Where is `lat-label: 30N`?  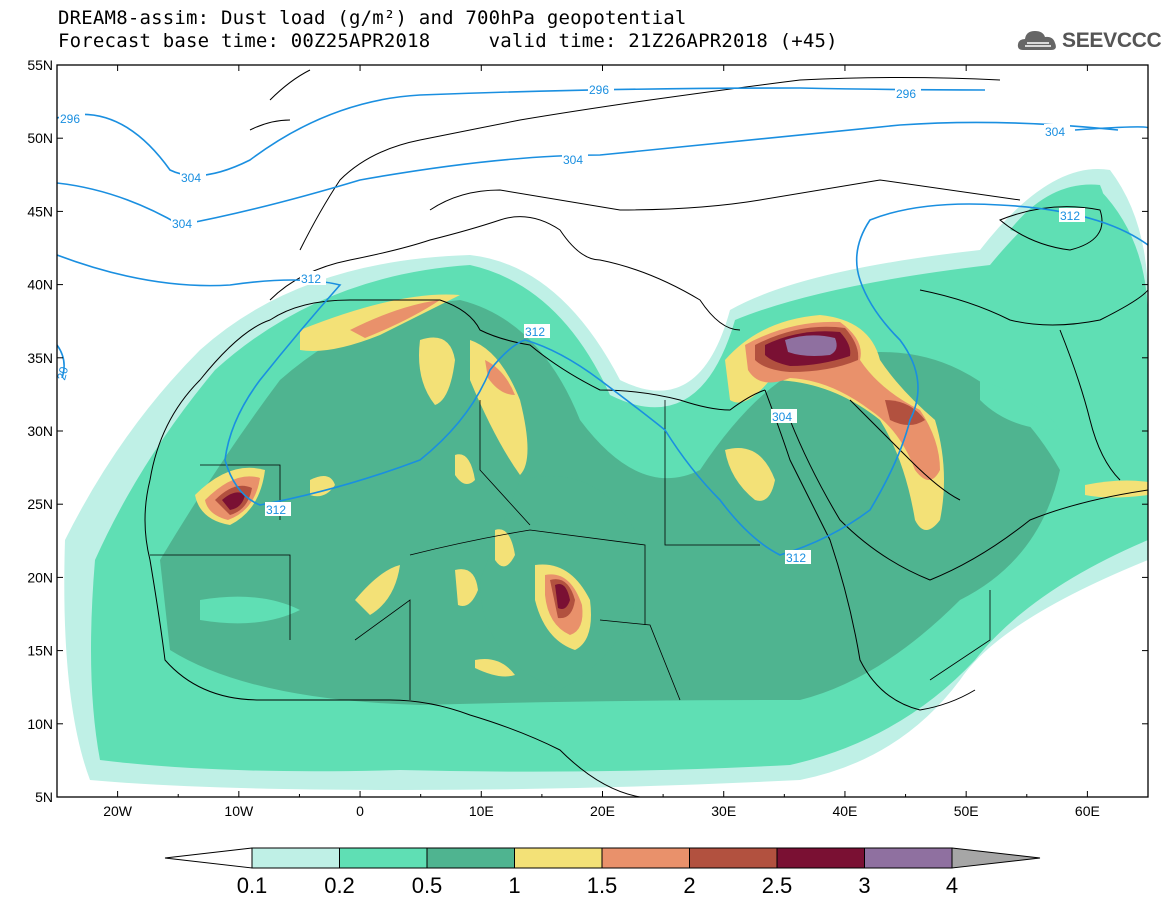
lat-label: 30N is located at coordinates (40, 431).